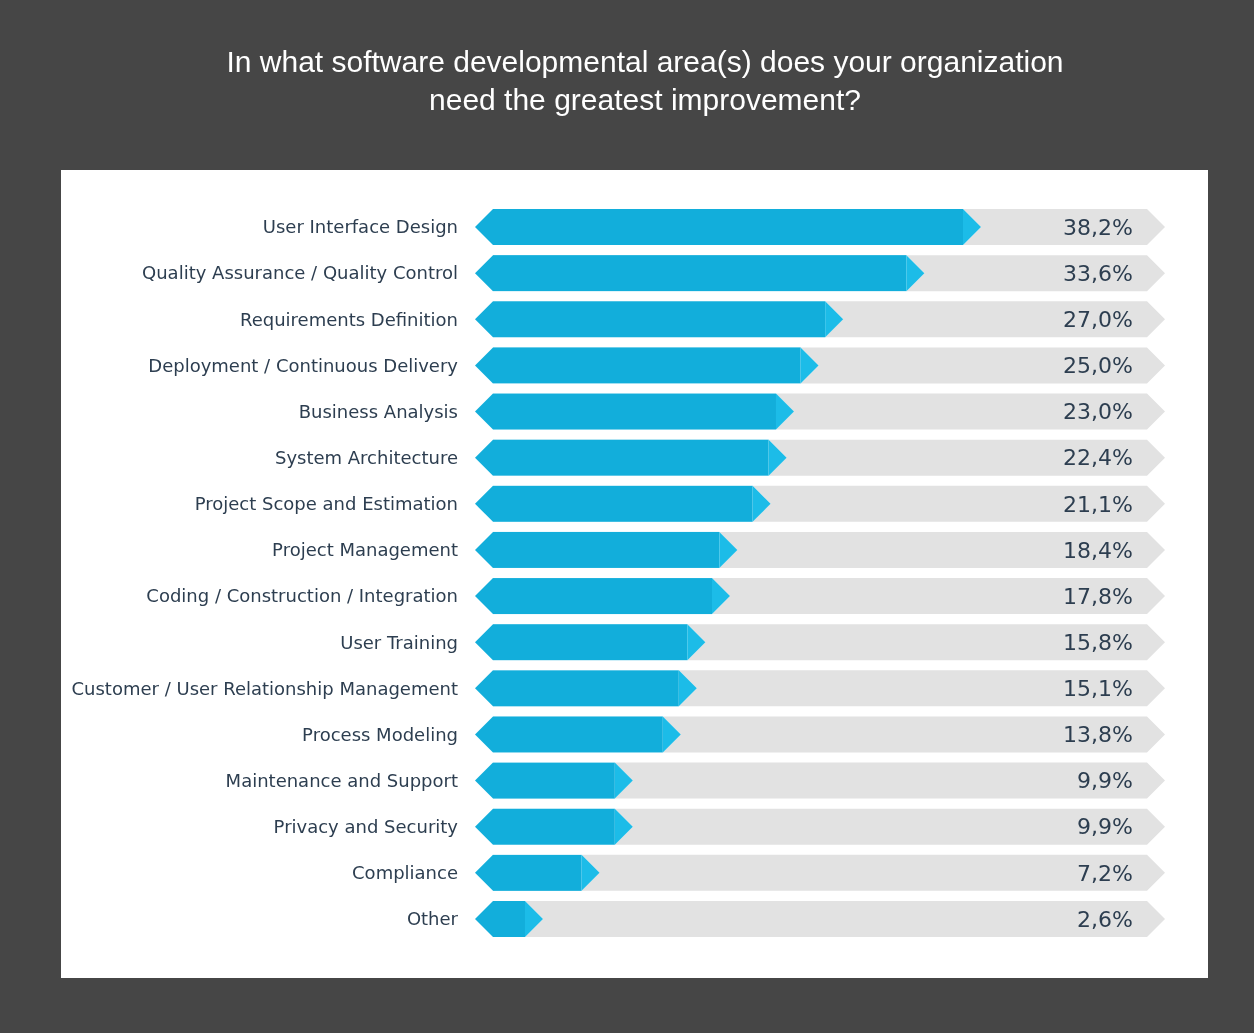 The width and height of the screenshot is (1254, 1033). I want to click on y-tick-label: Customer / User Relationship Management, so click(264, 688).